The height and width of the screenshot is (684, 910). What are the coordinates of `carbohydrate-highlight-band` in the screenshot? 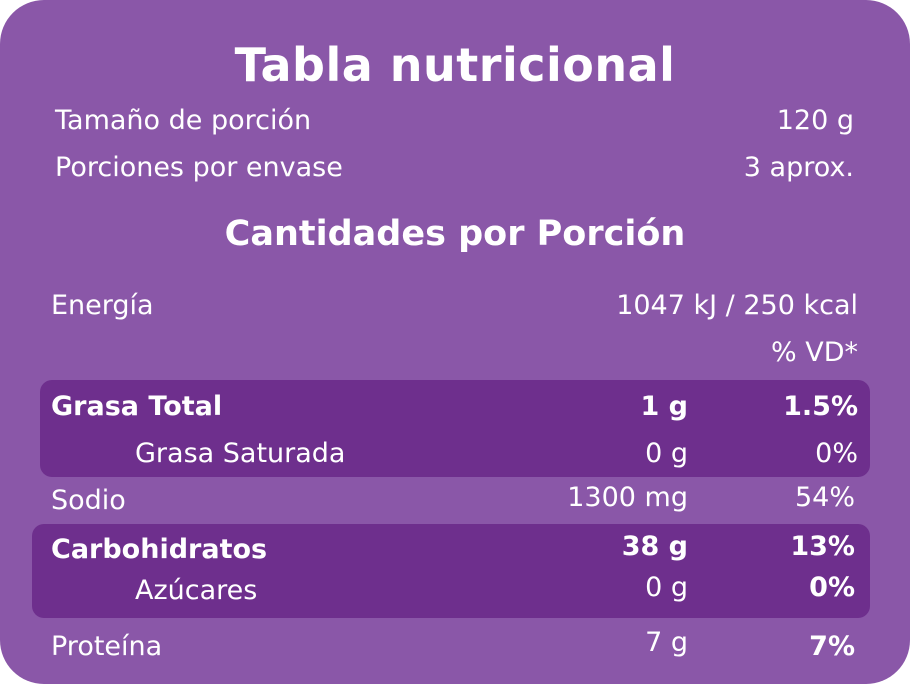 It's located at (451, 571).